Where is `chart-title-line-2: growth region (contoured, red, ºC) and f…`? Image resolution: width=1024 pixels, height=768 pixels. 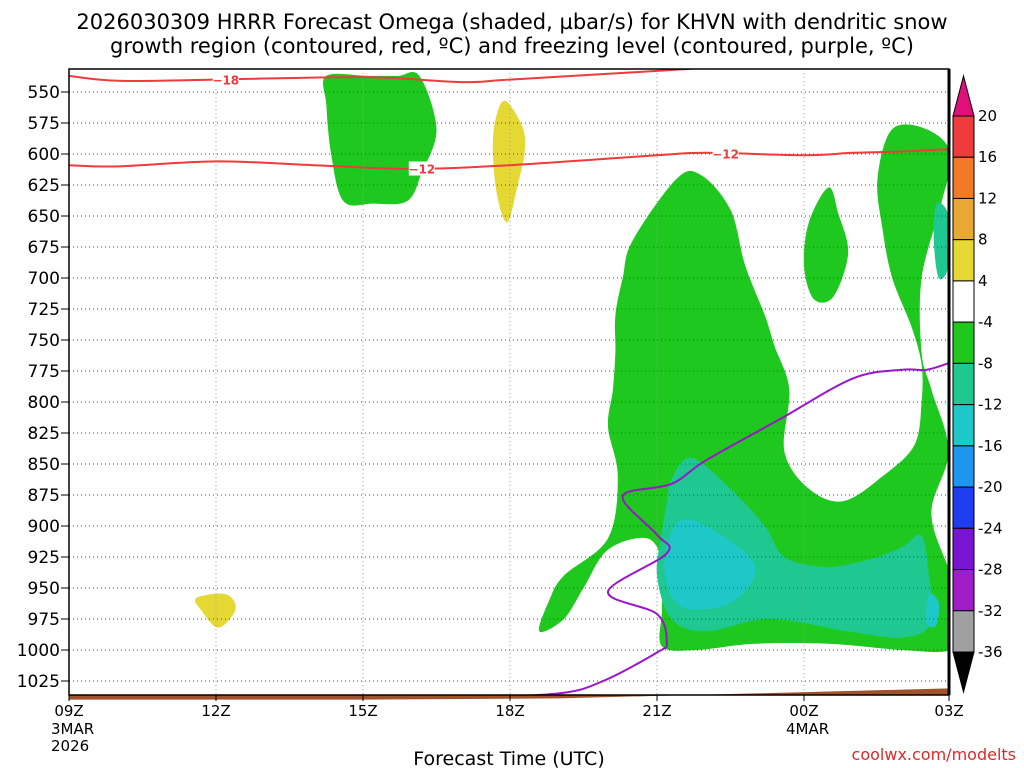 chart-title-line-2: growth region (contoured, red, ºC) and f… is located at coordinates (512, 46).